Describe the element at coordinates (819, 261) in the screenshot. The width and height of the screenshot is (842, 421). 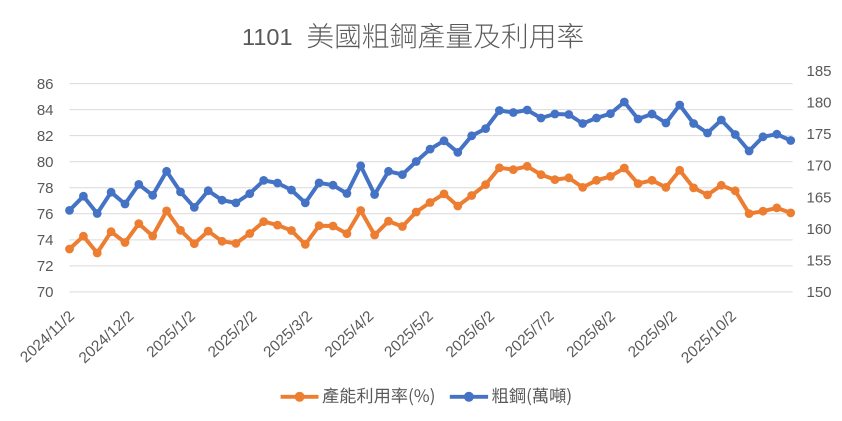
I see `svg-text: 155` at that location.